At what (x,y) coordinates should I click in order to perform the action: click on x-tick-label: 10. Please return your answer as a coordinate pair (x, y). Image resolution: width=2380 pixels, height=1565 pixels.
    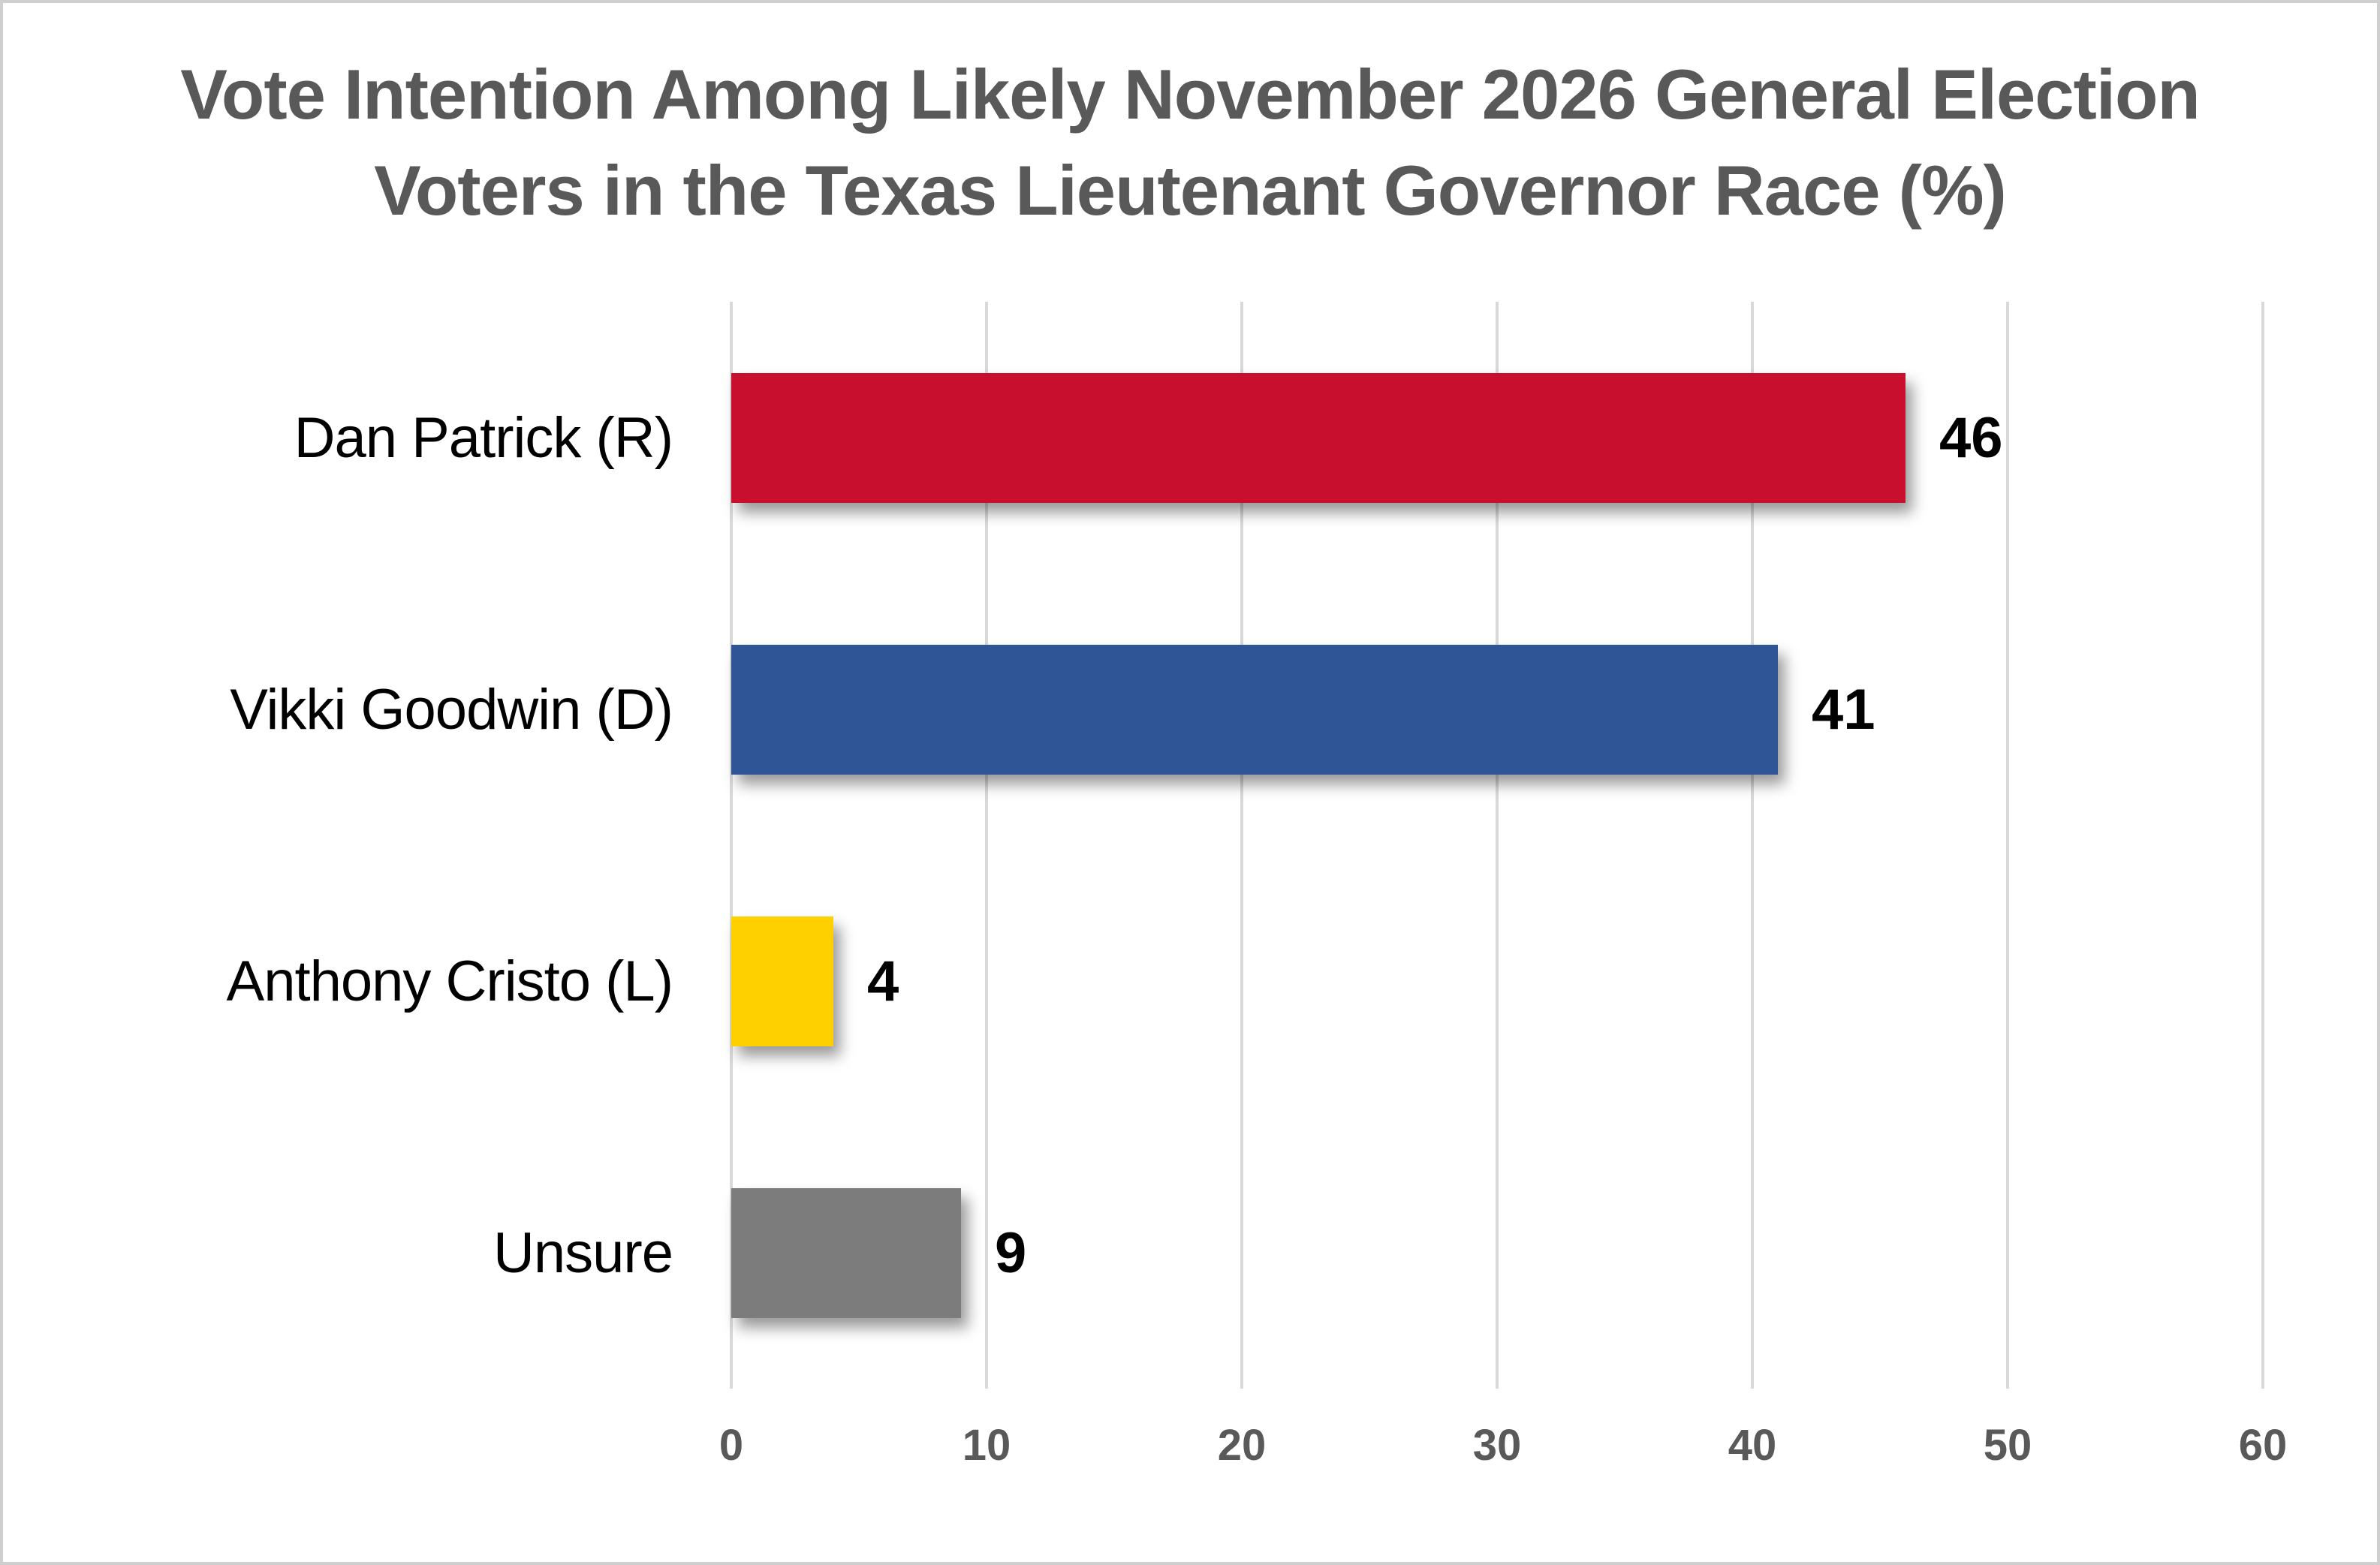
    Looking at the image, I should click on (986, 1445).